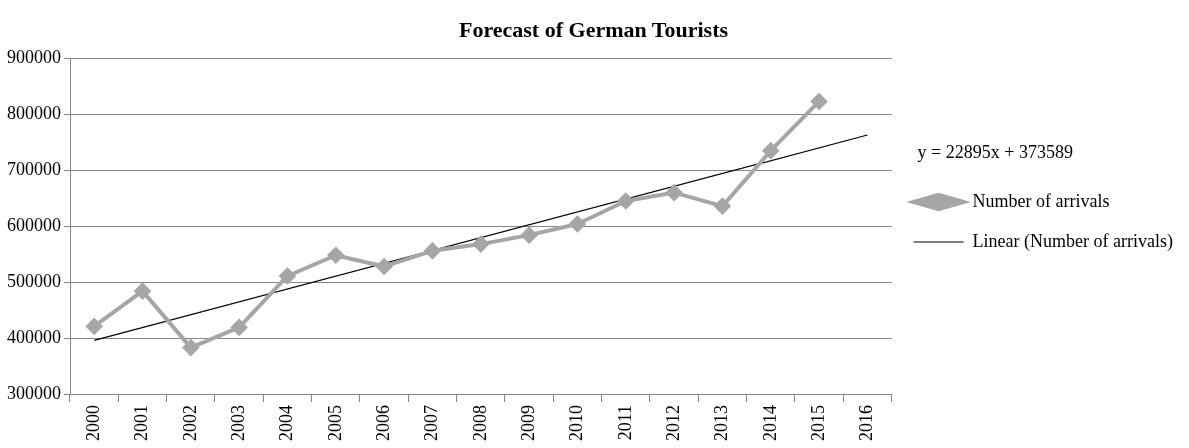 The height and width of the screenshot is (448, 1189). I want to click on x-tick-label: 2013, so click(721, 423).